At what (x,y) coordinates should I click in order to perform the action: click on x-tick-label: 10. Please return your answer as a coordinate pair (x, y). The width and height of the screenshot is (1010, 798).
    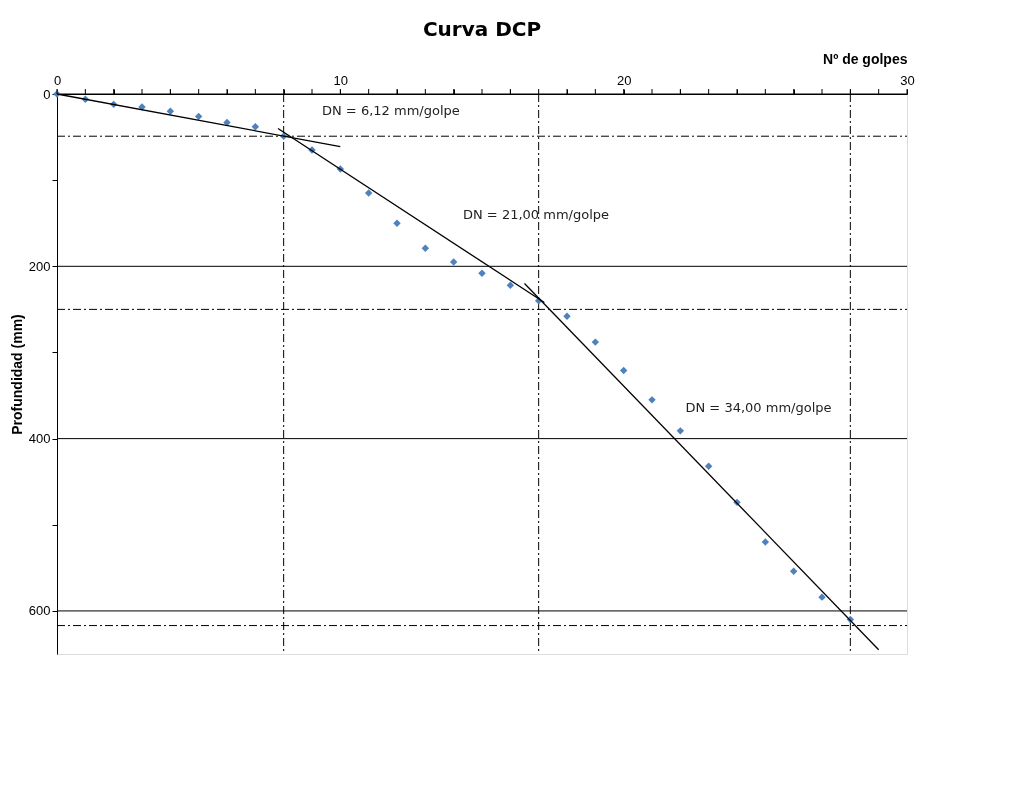
    Looking at the image, I should click on (341, 80).